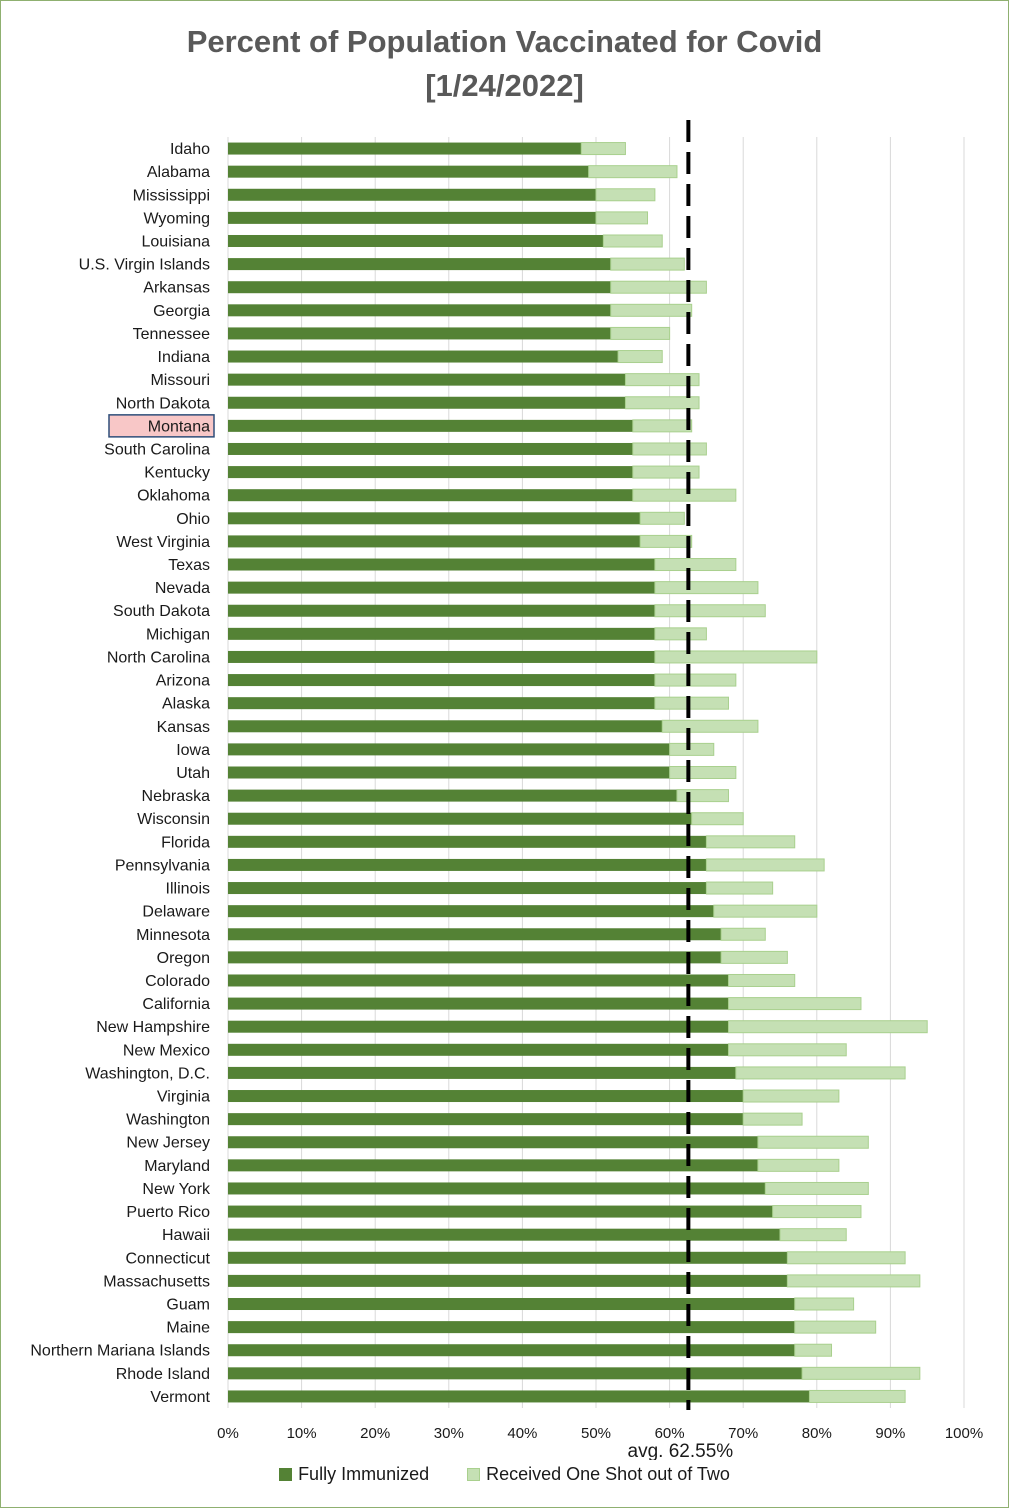 Image resolution: width=1009 pixels, height=1508 pixels. Describe the element at coordinates (181, 311) in the screenshot. I see `category-label: Georgia` at that location.